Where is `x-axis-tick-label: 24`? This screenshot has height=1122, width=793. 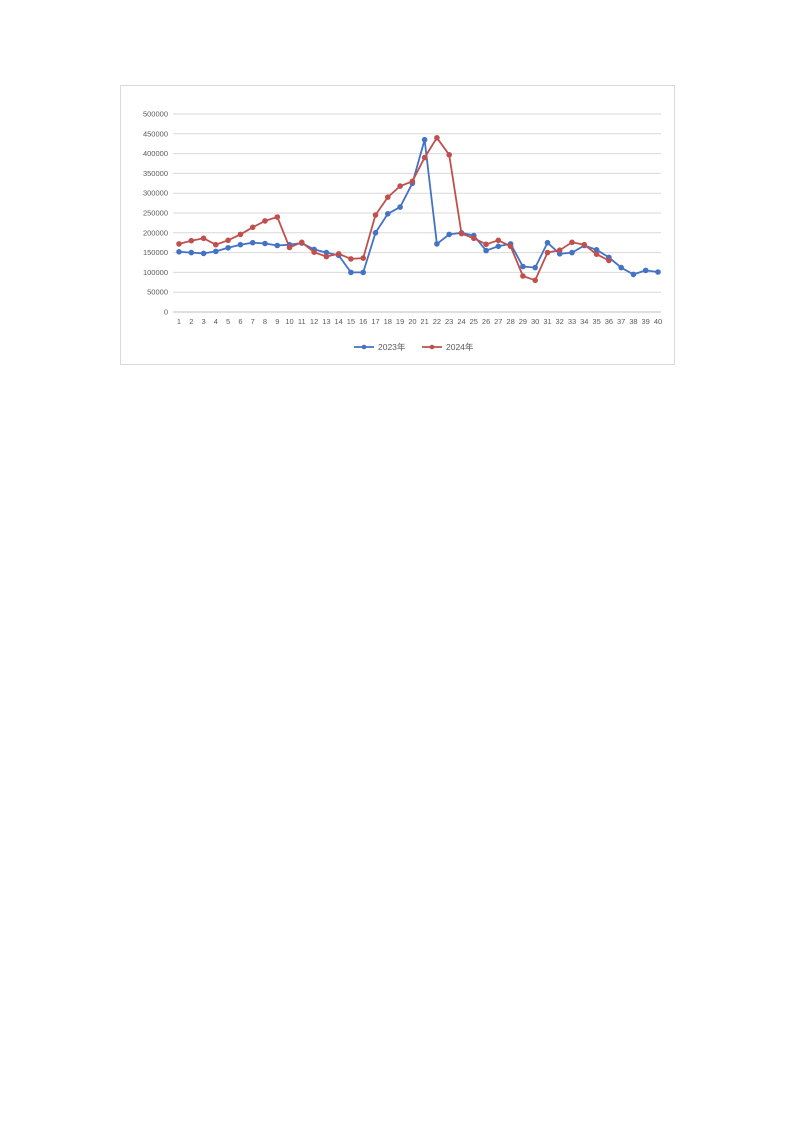 x-axis-tick-label: 24 is located at coordinates (461, 321).